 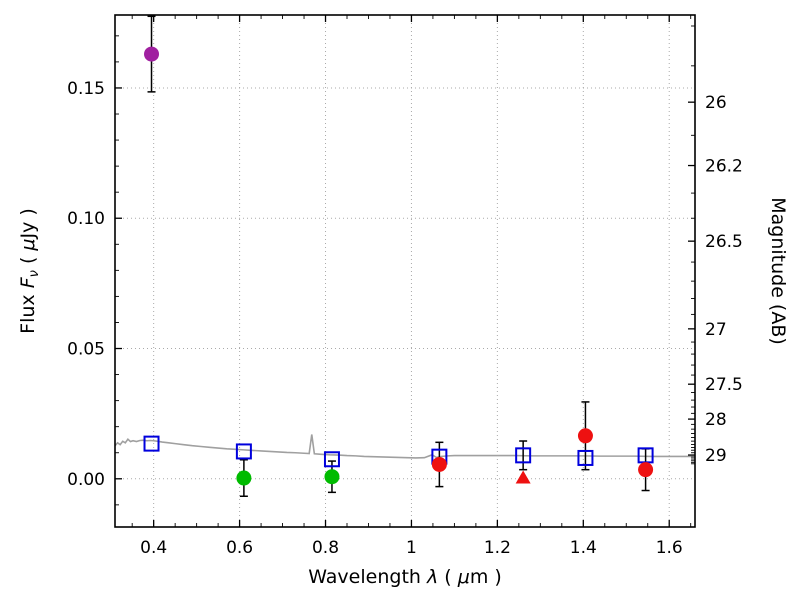 What do you see at coordinates (405, 577) in the screenshot?
I see `x-axis-title: Wavelength λ ( μm )` at bounding box center [405, 577].